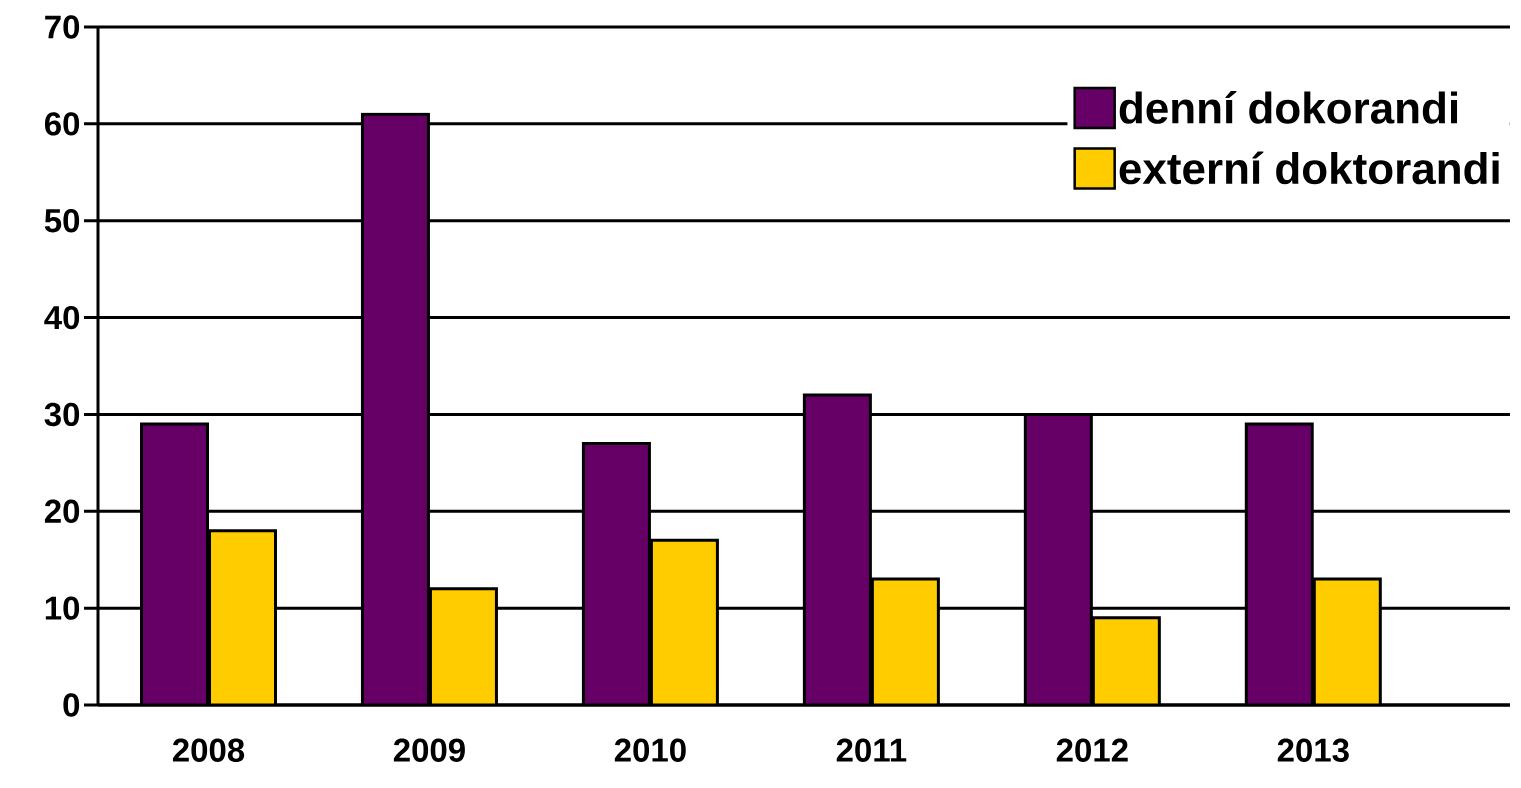 The height and width of the screenshot is (788, 1521). Describe the element at coordinates (1309, 168) in the screenshot. I see `legend-label: externí doktorandi` at that location.